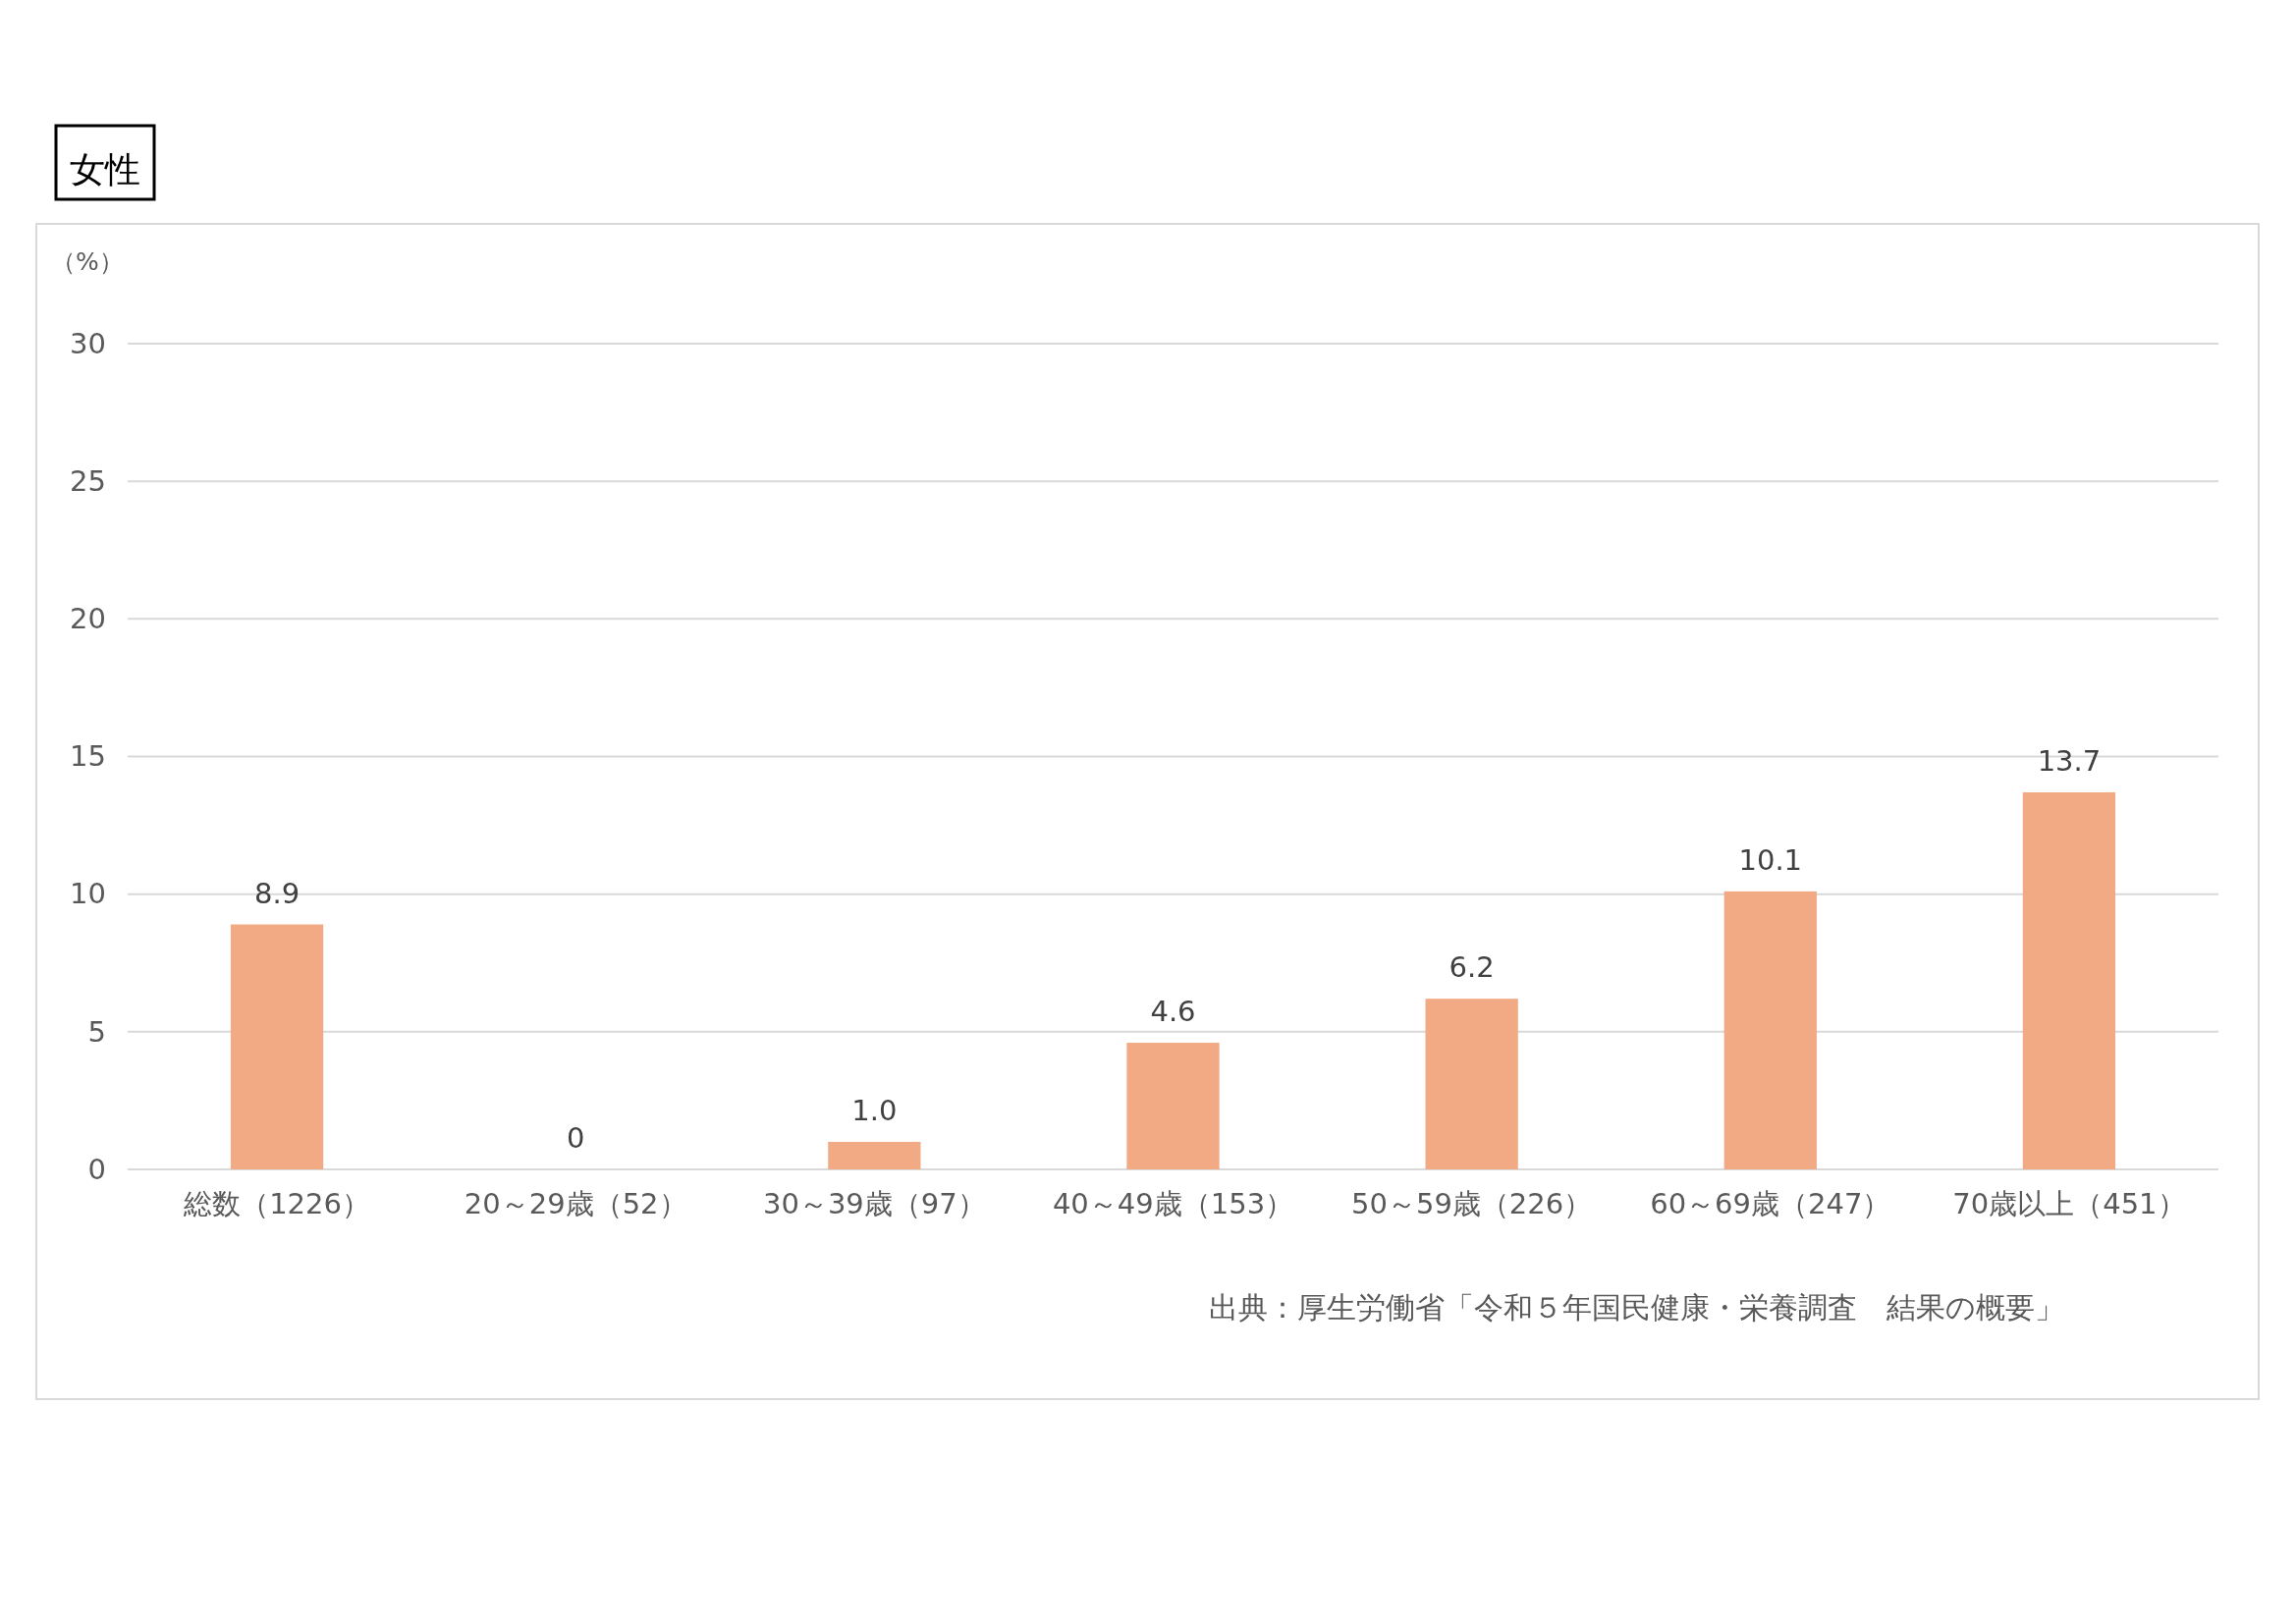  Describe the element at coordinates (1173, 1012) in the screenshot. I see `data-label: 4.6` at that location.